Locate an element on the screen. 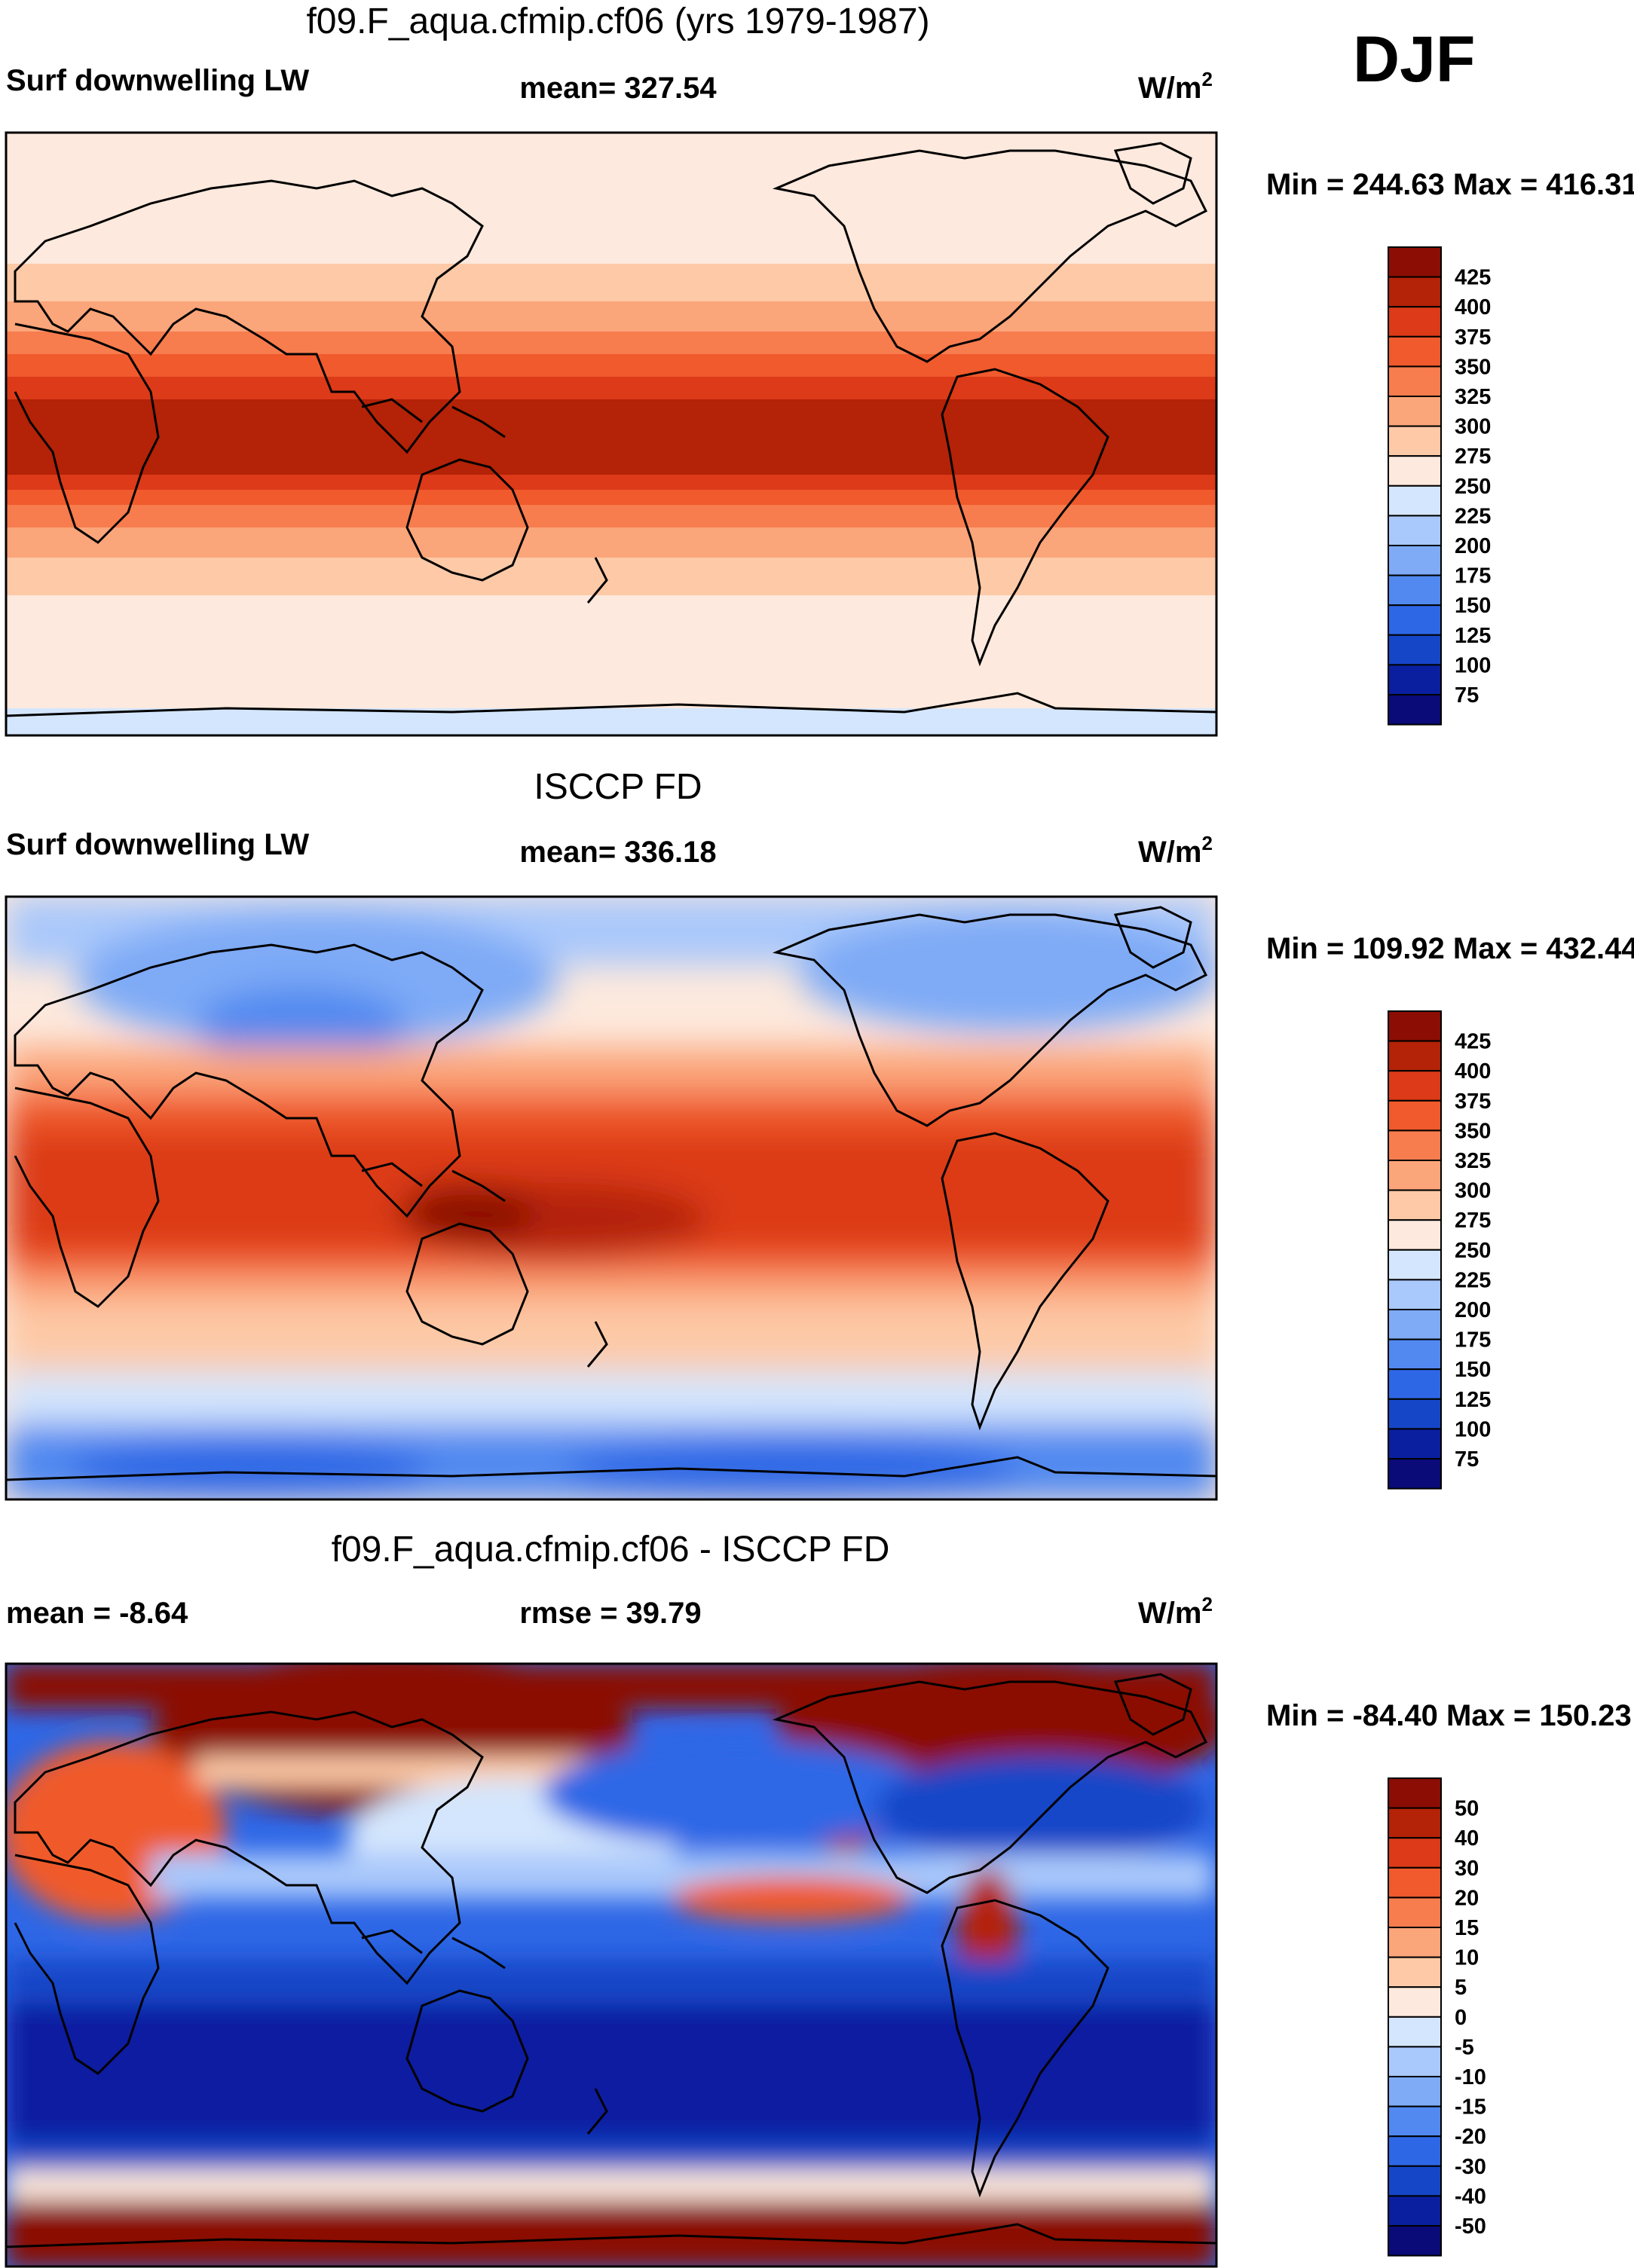 The image size is (1634, 2268). panel-3-units-base: W/m is located at coordinates (1169, 1613).